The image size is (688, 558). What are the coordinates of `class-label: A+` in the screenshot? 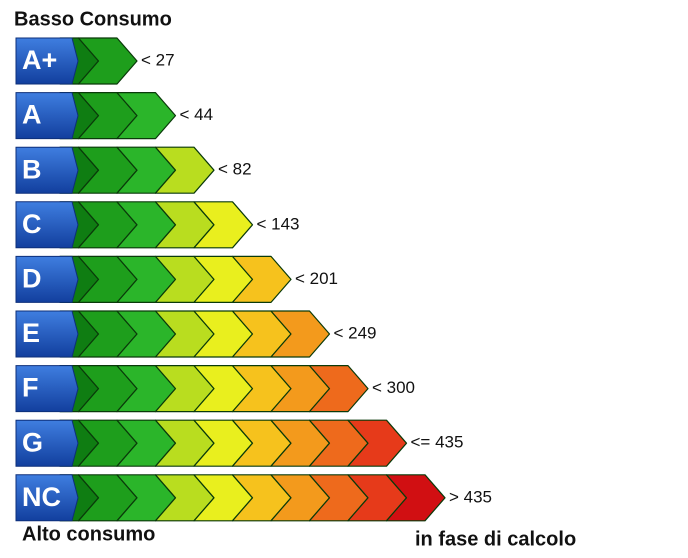 It's located at (39, 60).